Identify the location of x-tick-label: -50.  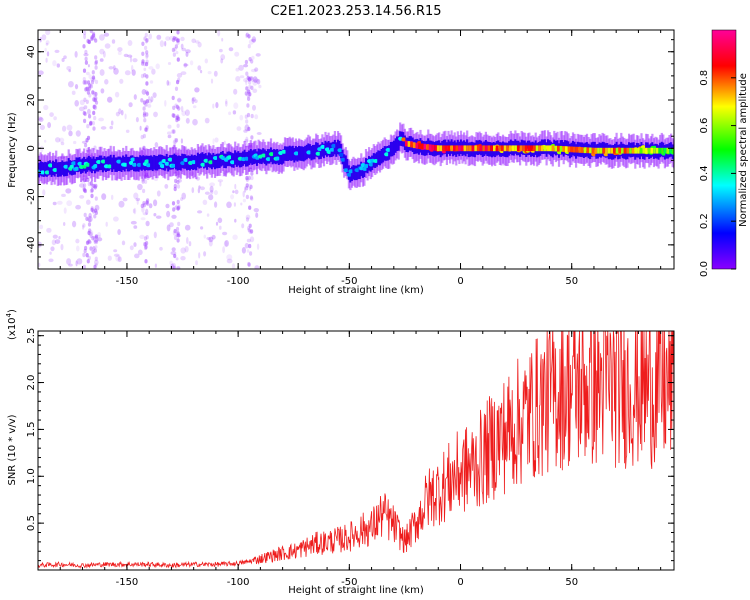
(349, 582).